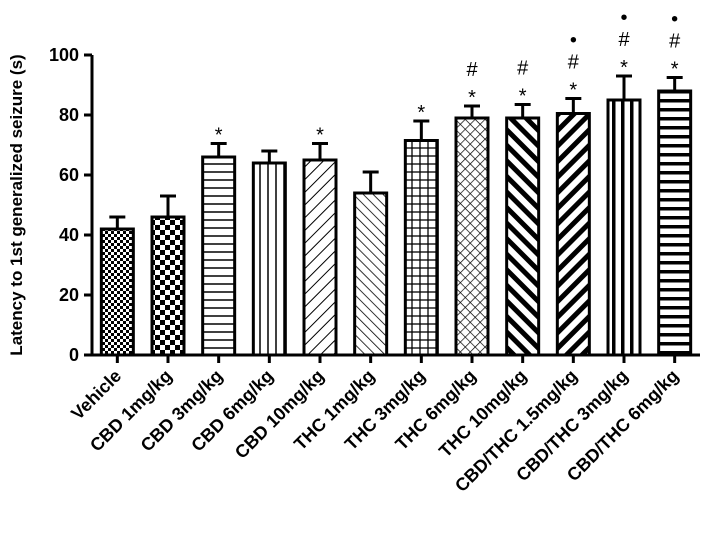 The width and height of the screenshot is (712, 536). What do you see at coordinates (69, 175) in the screenshot?
I see `y-tick-label: 60` at bounding box center [69, 175].